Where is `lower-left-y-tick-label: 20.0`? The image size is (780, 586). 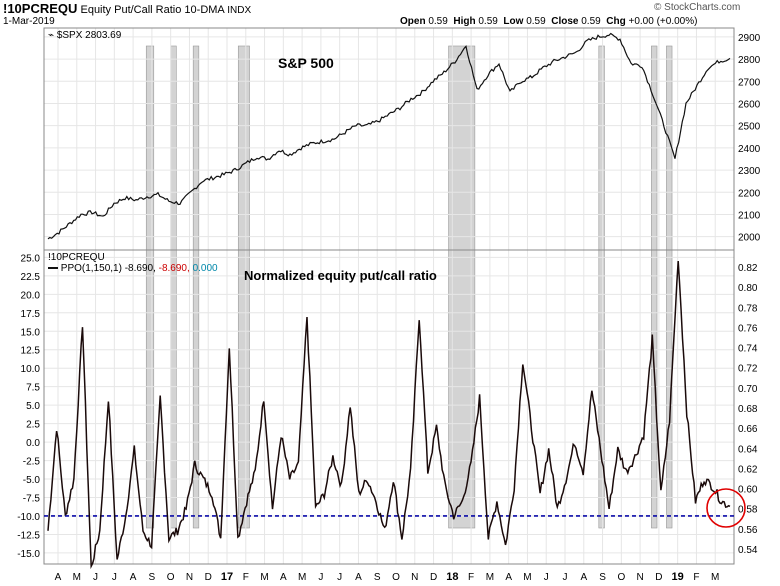
lower-left-y-tick-label: 20.0 is located at coordinates (31, 295).